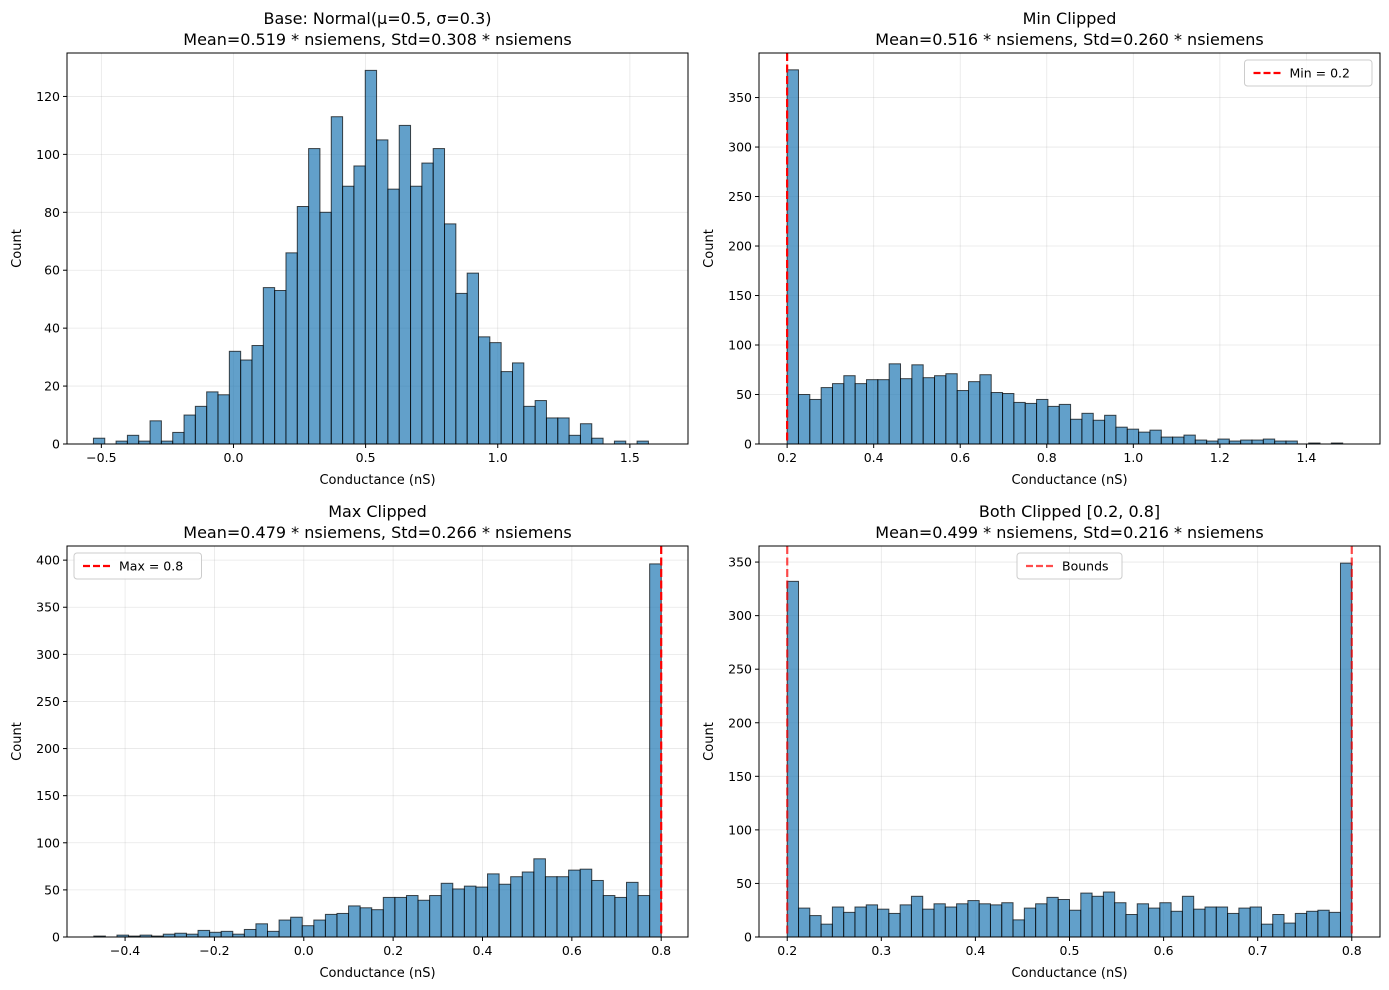 The height and width of the screenshot is (990, 1389). What do you see at coordinates (483, 950) in the screenshot?
I see `x-tick-label: 0.4` at bounding box center [483, 950].